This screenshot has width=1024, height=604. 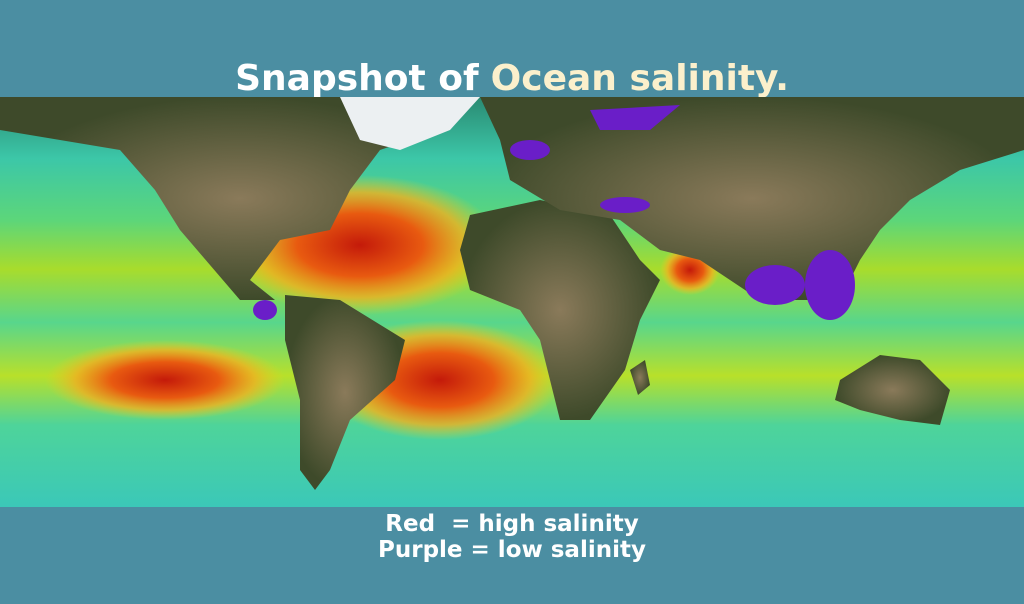 I want to click on caption-line: Purple = low salinity, so click(x=512, y=550).